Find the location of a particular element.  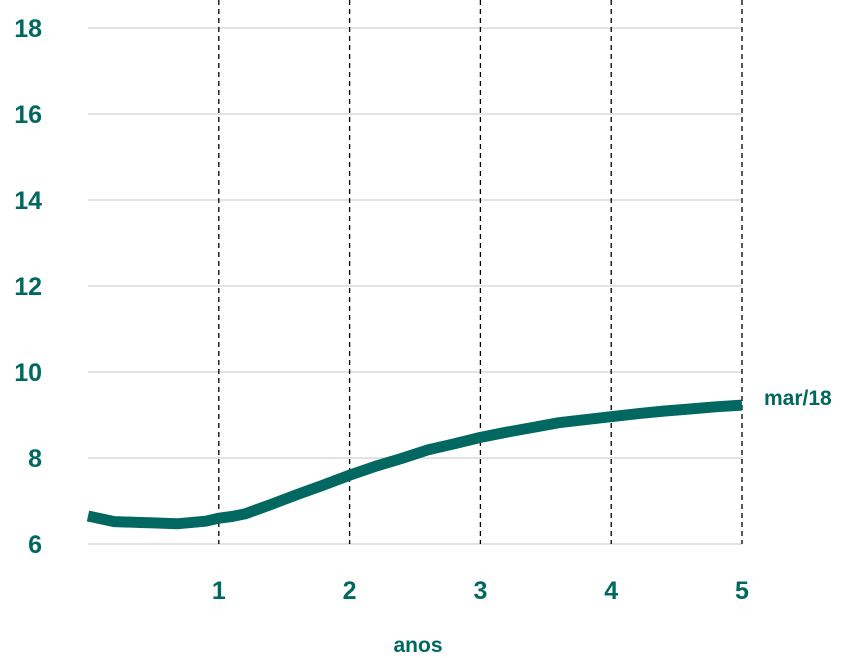

y-tick-label: 6 is located at coordinates (35, 545).